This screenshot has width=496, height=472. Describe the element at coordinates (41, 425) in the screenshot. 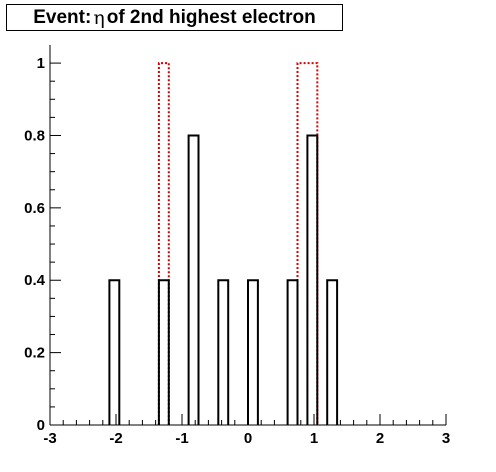

I see `y-tick-label: 0` at that location.